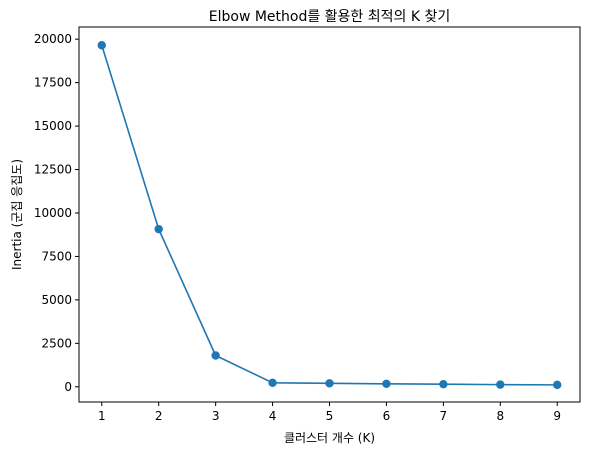 The height and width of the screenshot is (459, 589). What do you see at coordinates (330, 416) in the screenshot?
I see `x-tick-label: 5` at bounding box center [330, 416].